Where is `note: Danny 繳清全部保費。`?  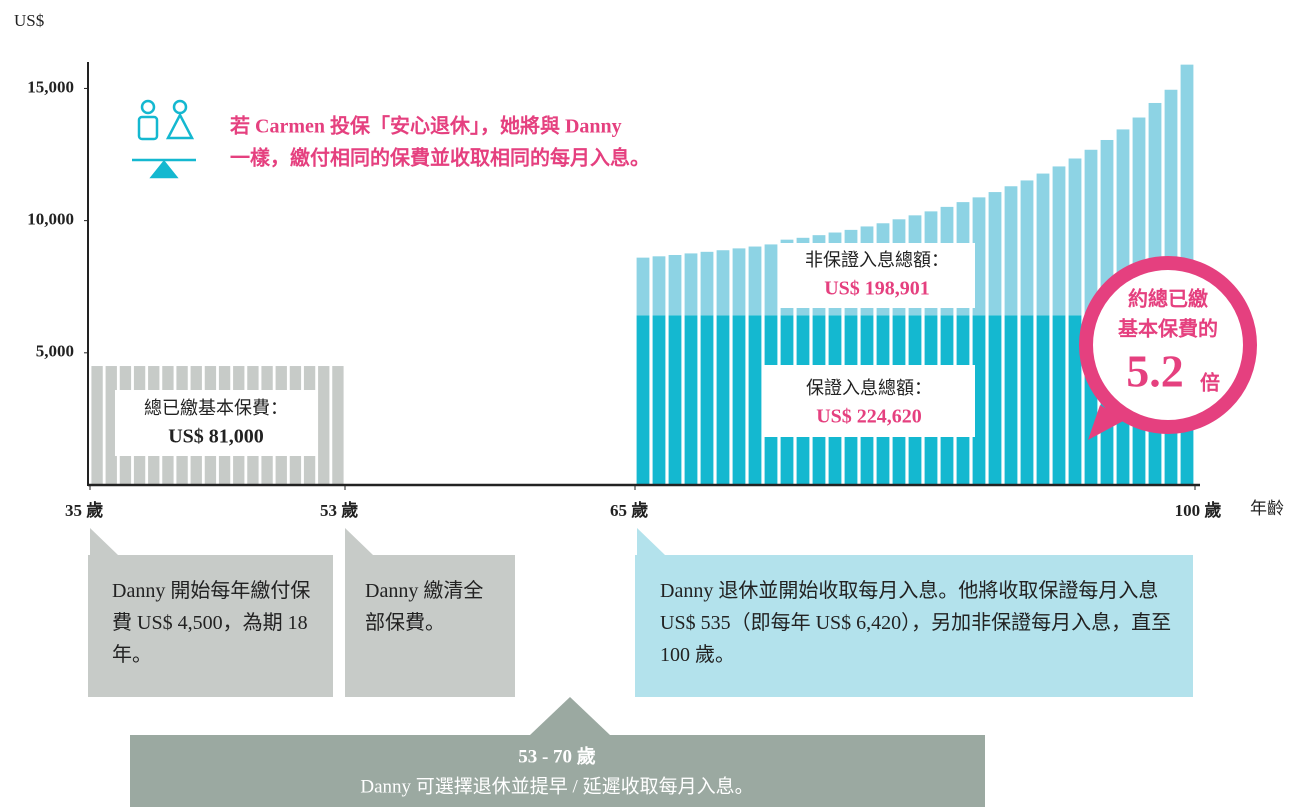
note: Danny 繳清全部保費。 is located at coordinates (424, 607).